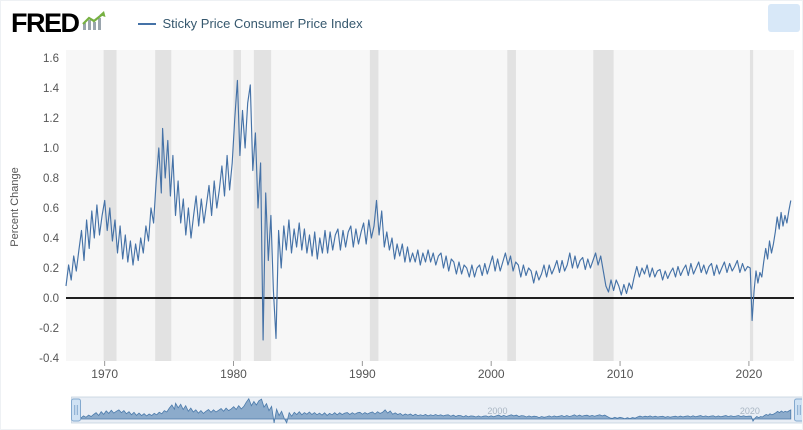 Image resolution: width=803 pixels, height=430 pixels. I want to click on legend-label: Sticky Price Consumer Price Index, so click(262, 23).